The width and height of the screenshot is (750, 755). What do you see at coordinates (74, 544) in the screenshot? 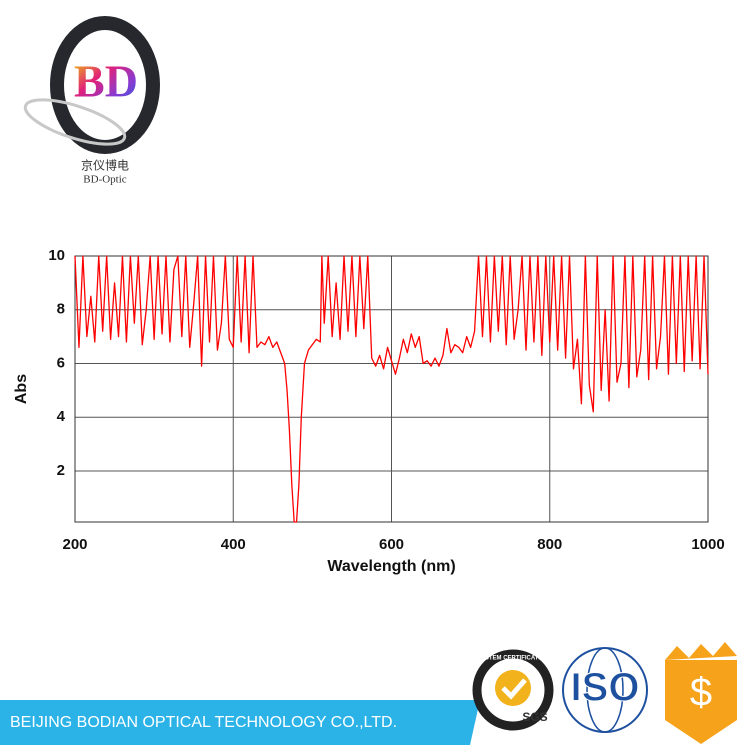
I see `x-tick-label: 200` at bounding box center [74, 544].